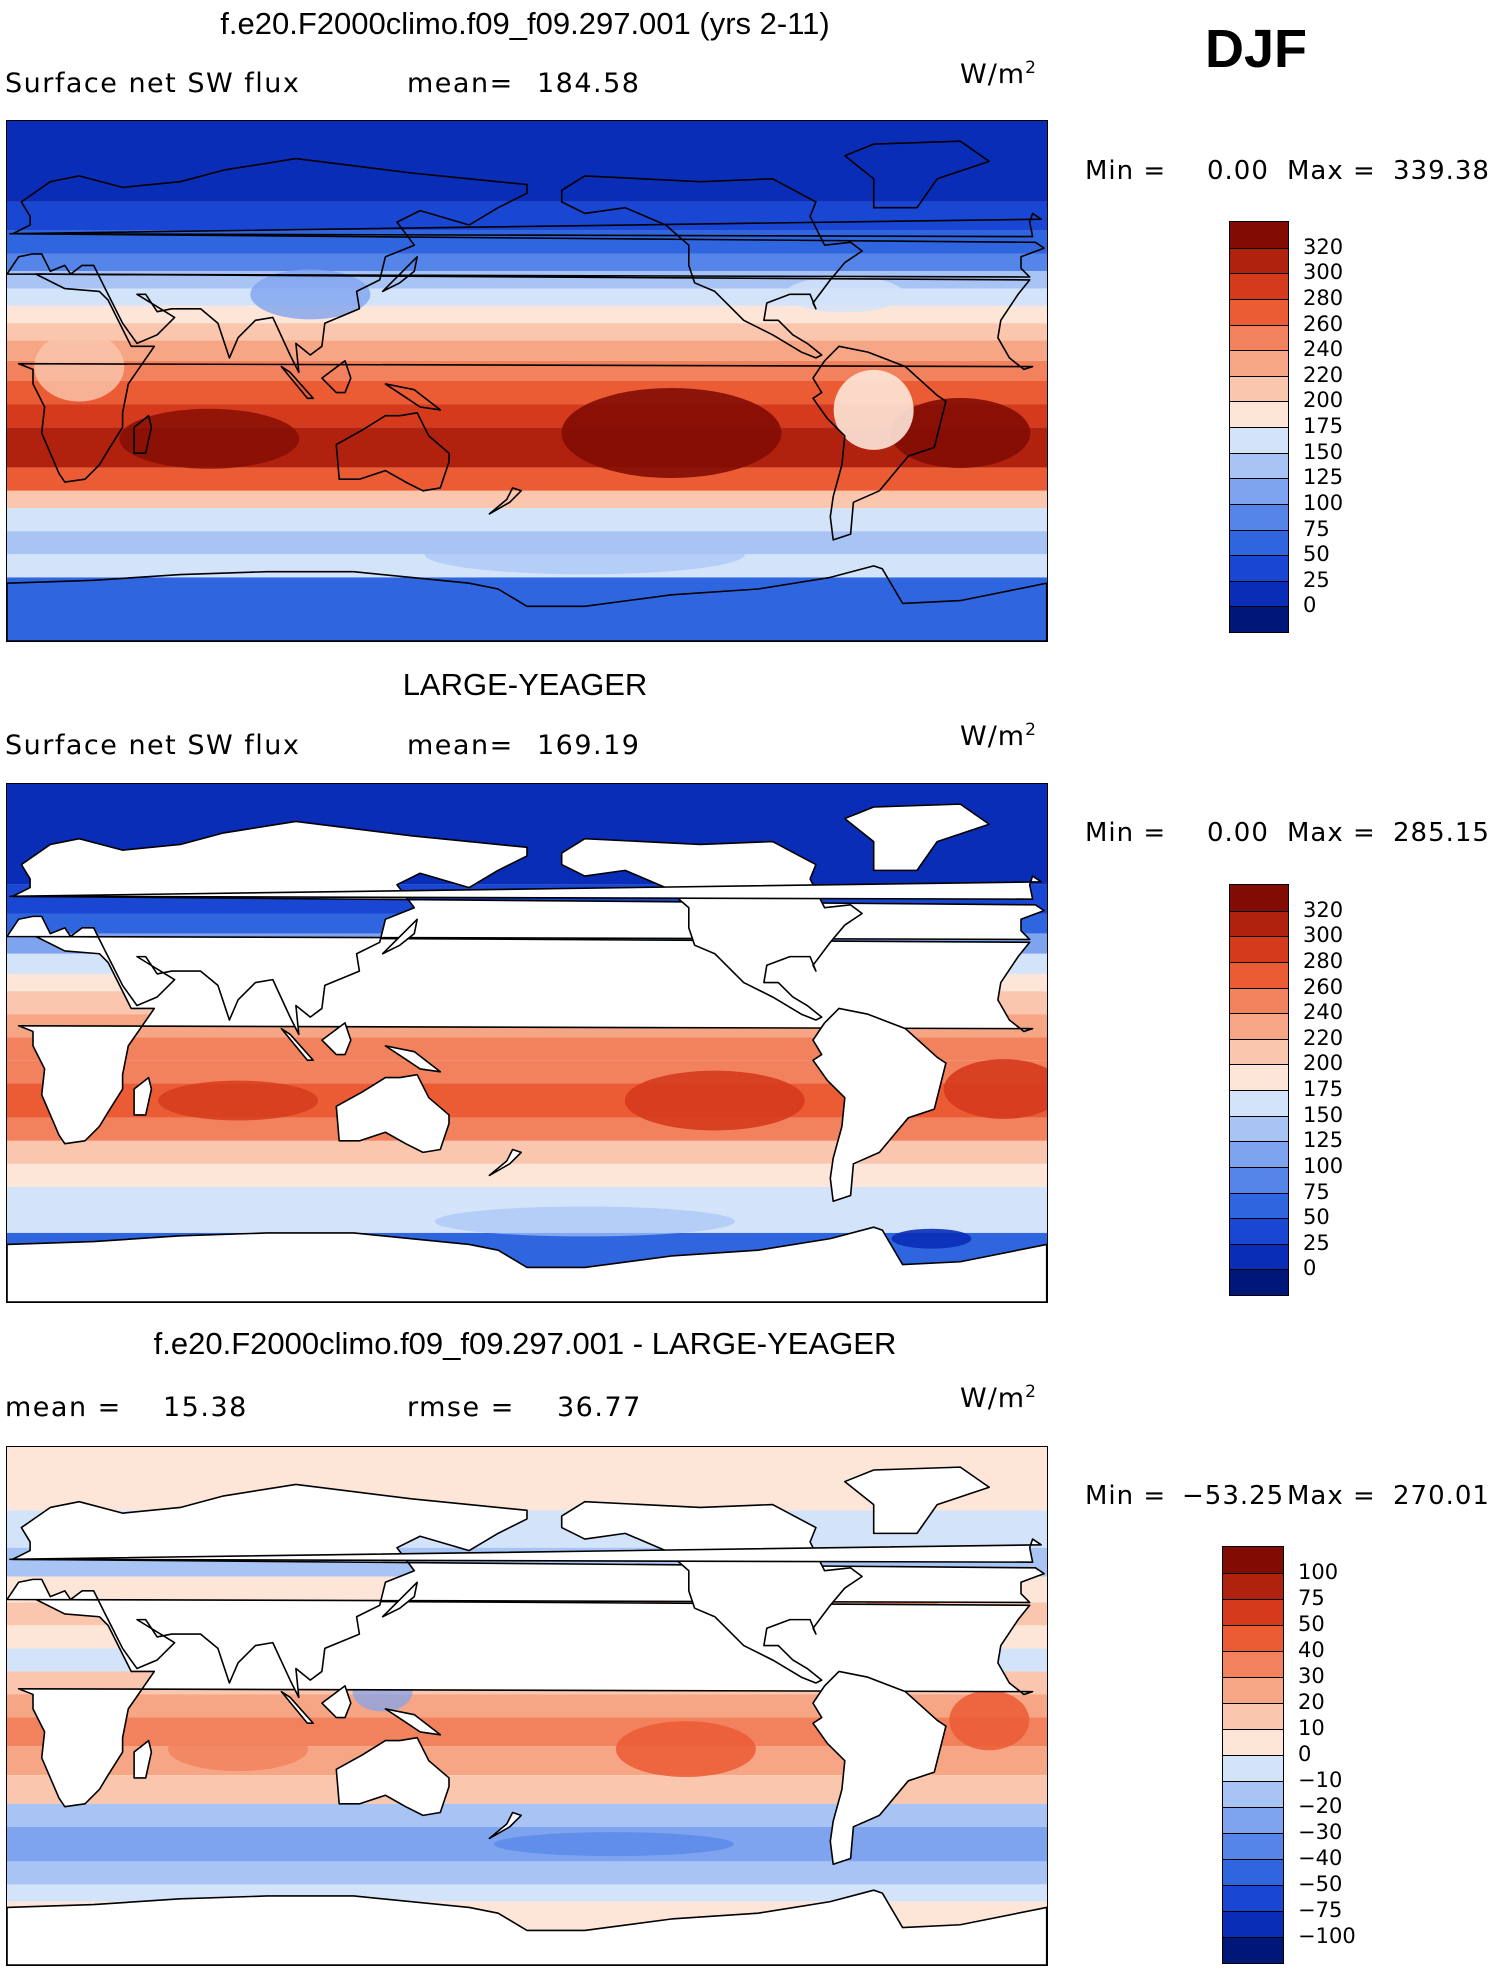 The width and height of the screenshot is (1501, 1972). I want to click on panel2-mean-label: mean=, so click(460, 745).